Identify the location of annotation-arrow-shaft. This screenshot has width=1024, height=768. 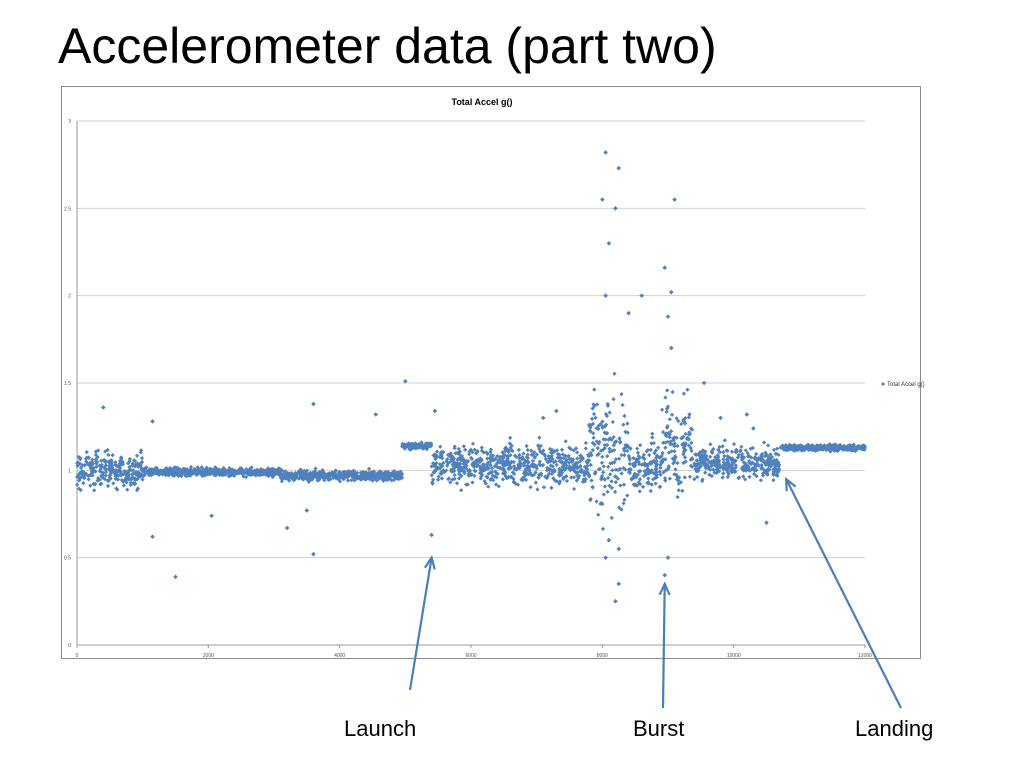
(420, 624).